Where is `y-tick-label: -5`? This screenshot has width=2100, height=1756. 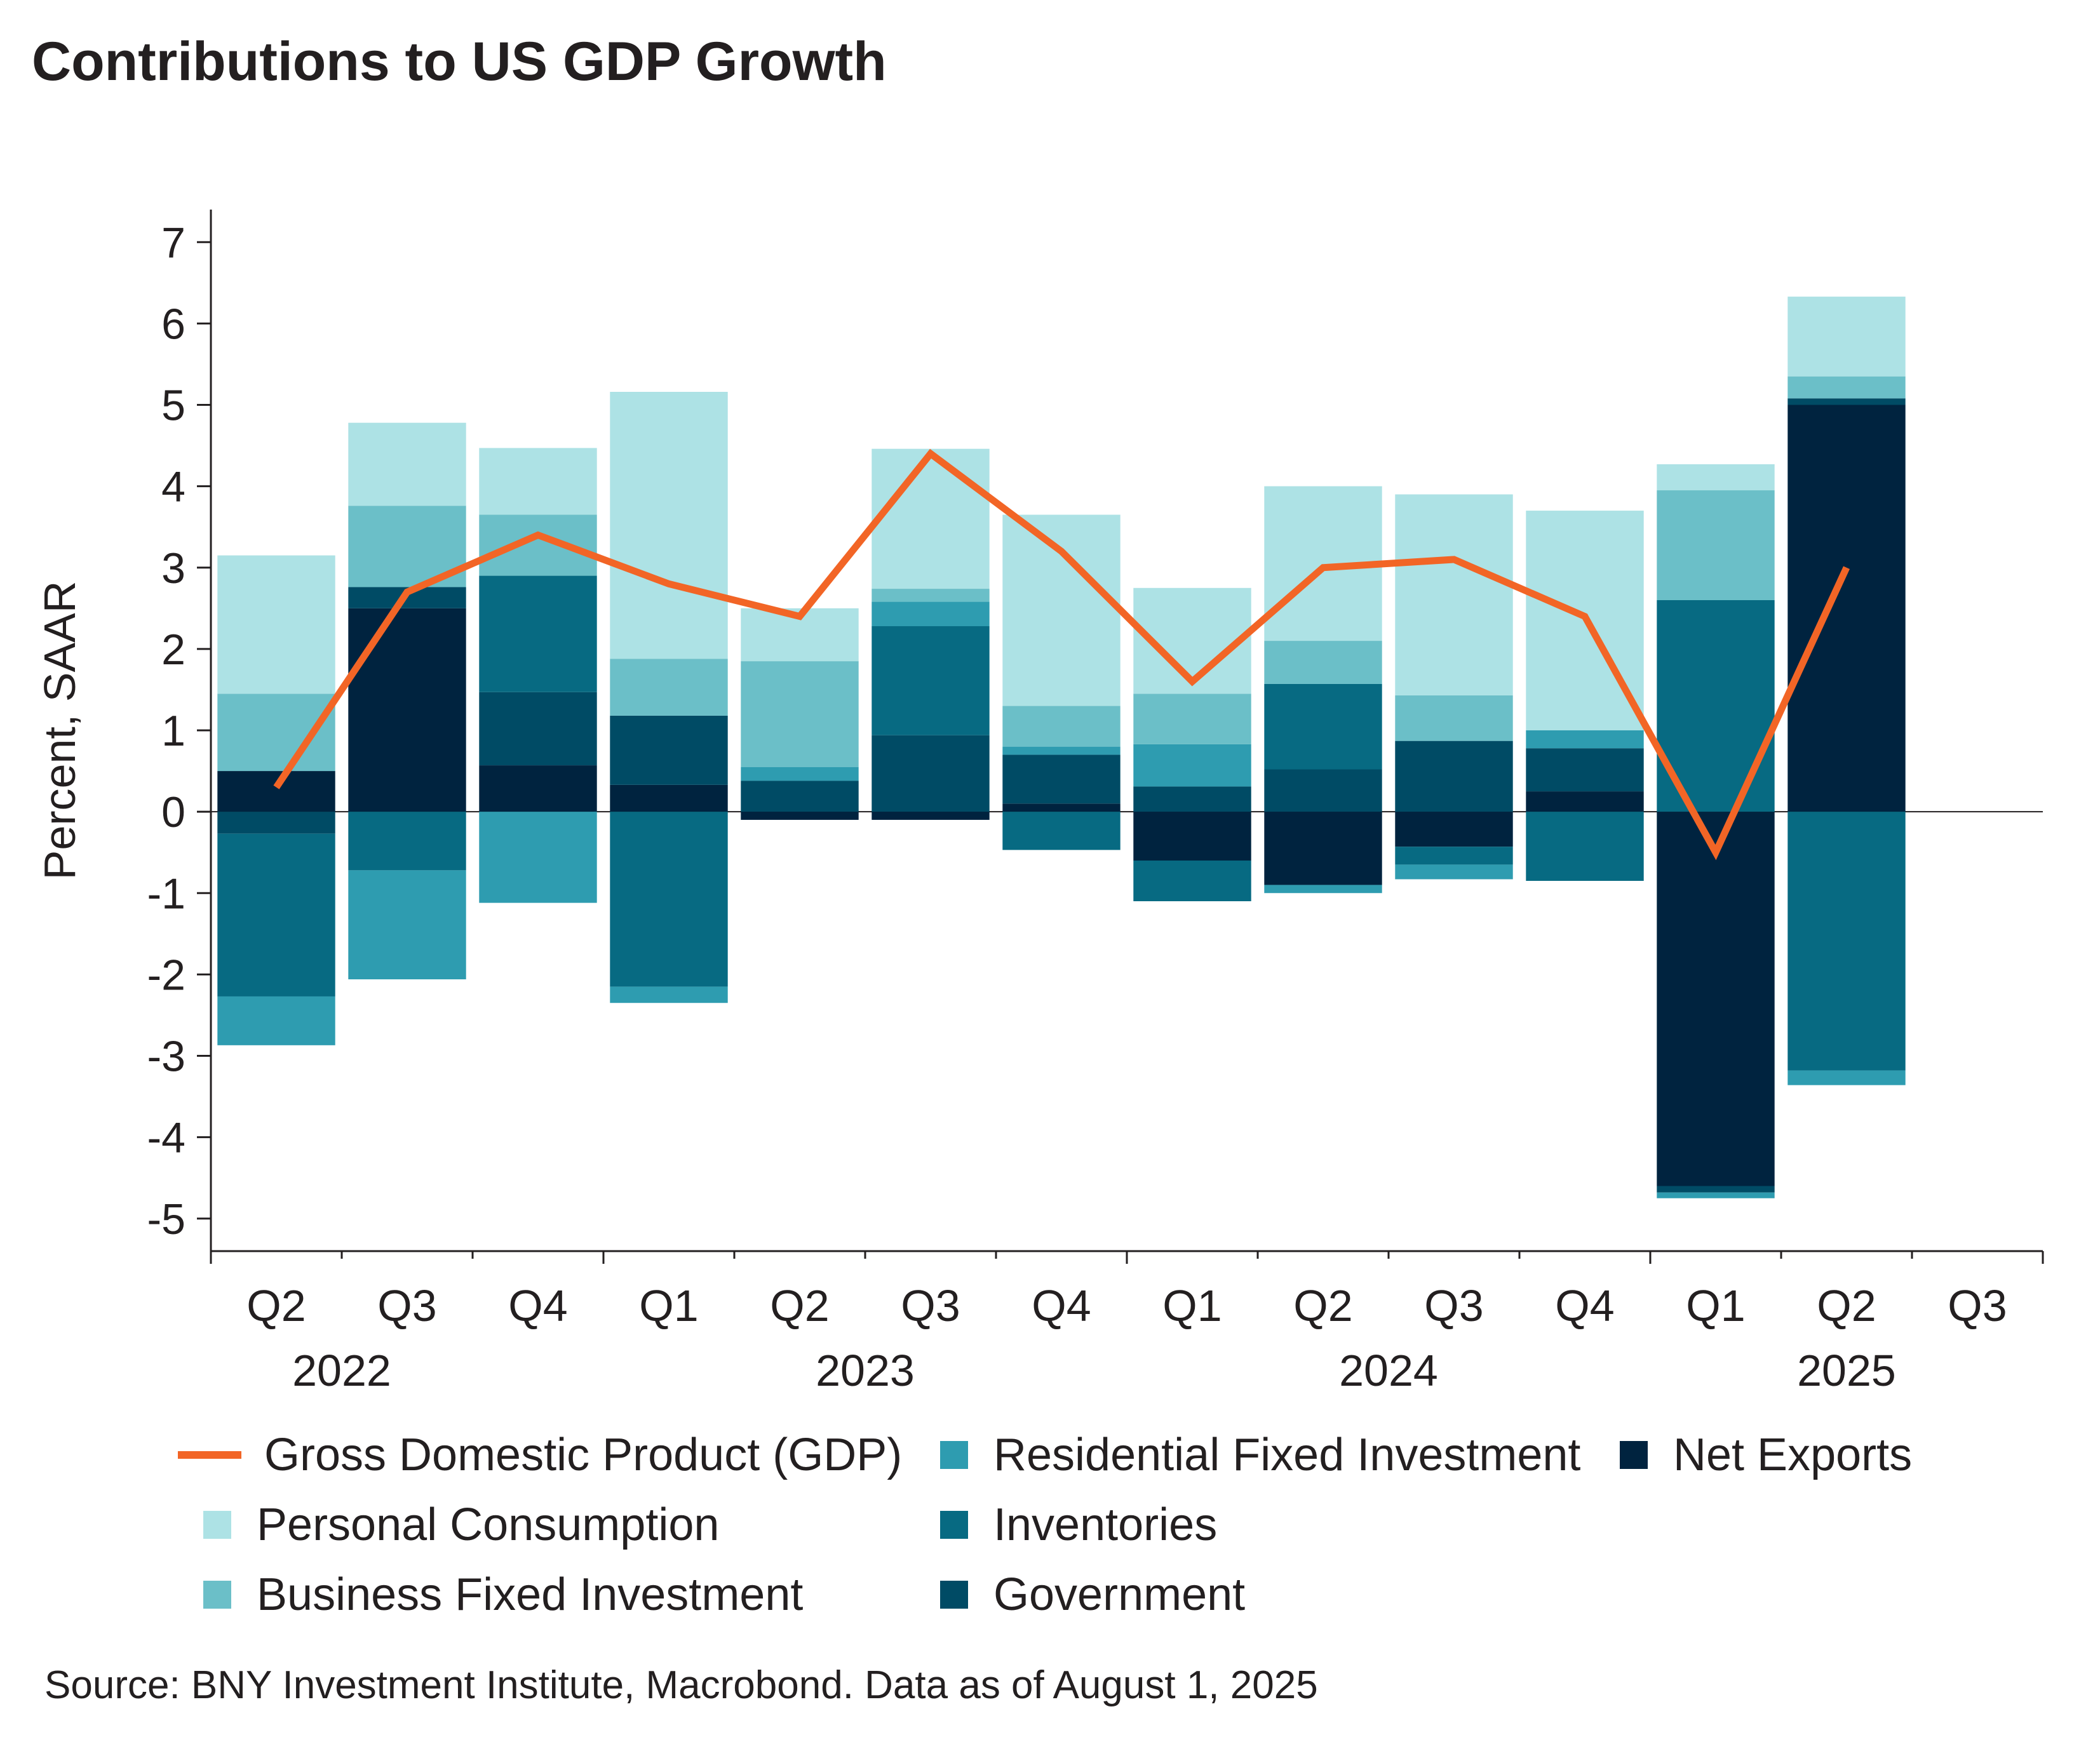 y-tick-label: -5 is located at coordinates (166, 1219).